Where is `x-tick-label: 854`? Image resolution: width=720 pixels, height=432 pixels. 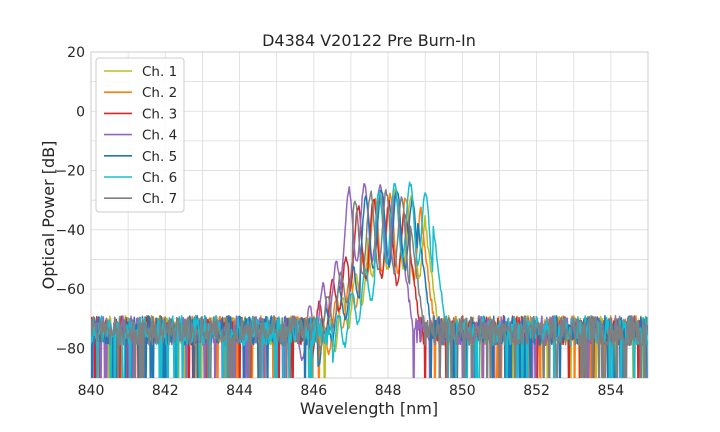 x-tick-label: 854 is located at coordinates (610, 391).